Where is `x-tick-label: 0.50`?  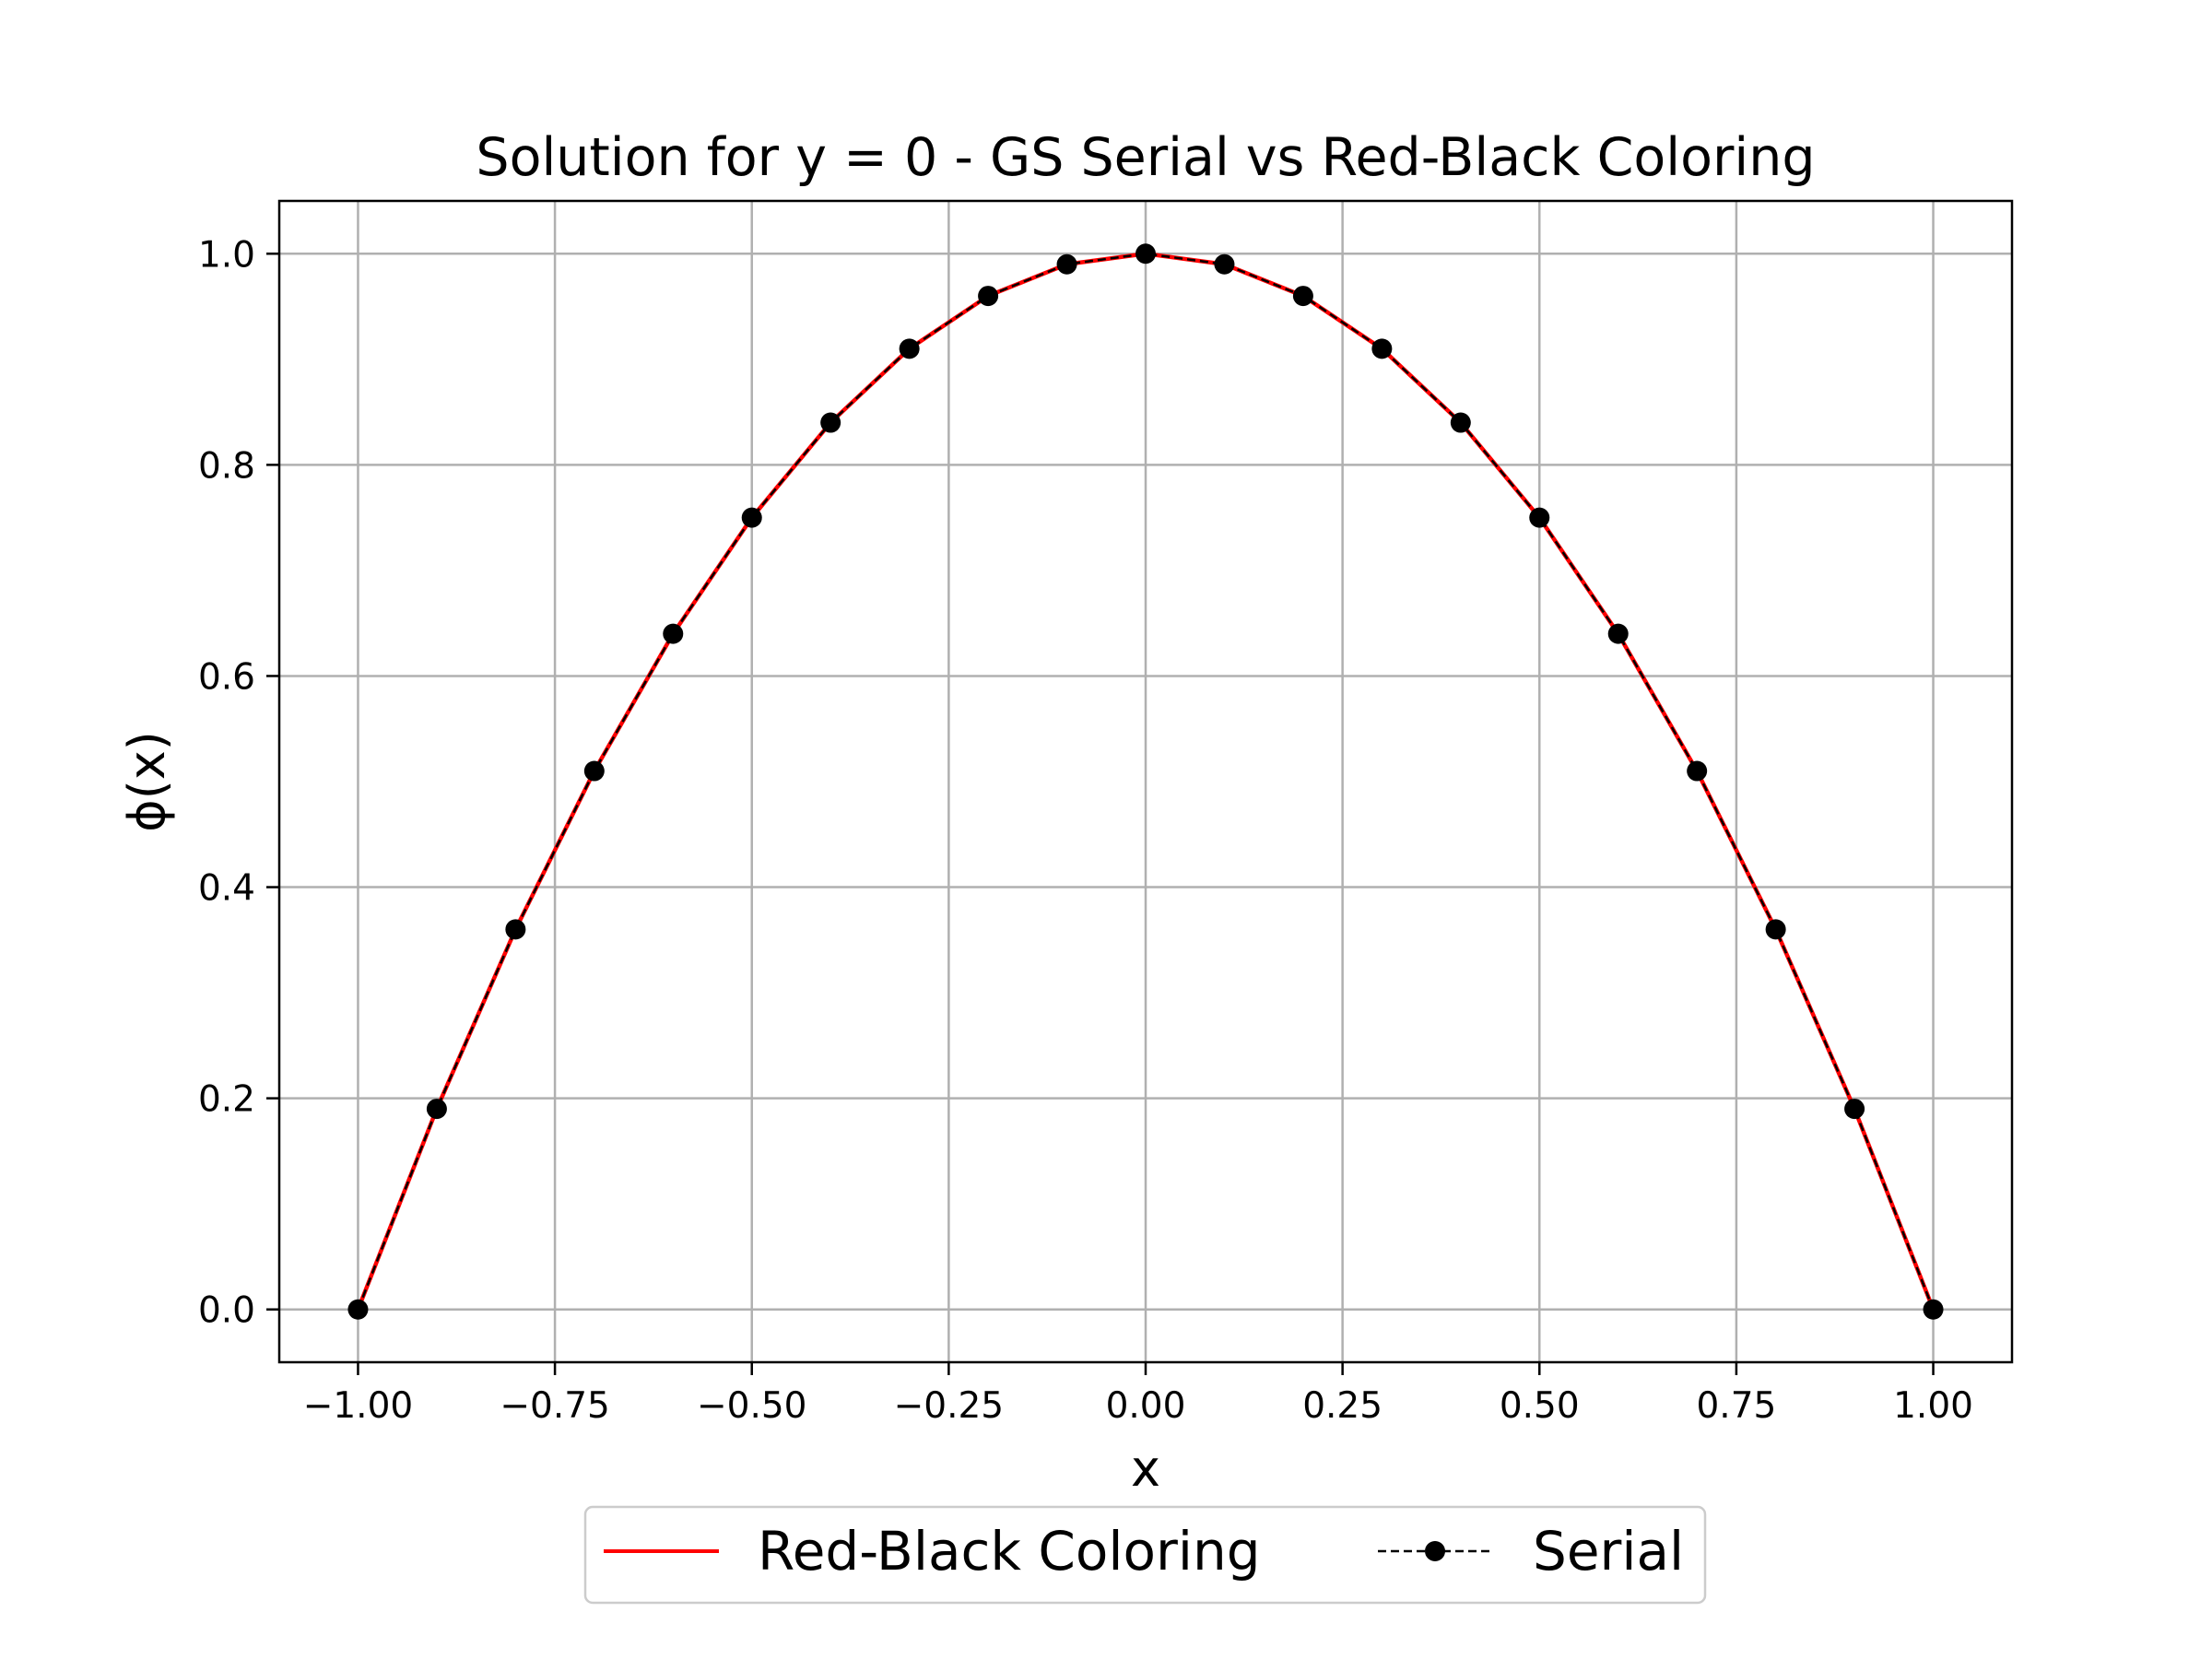 x-tick-label: 0.50 is located at coordinates (1540, 1406).